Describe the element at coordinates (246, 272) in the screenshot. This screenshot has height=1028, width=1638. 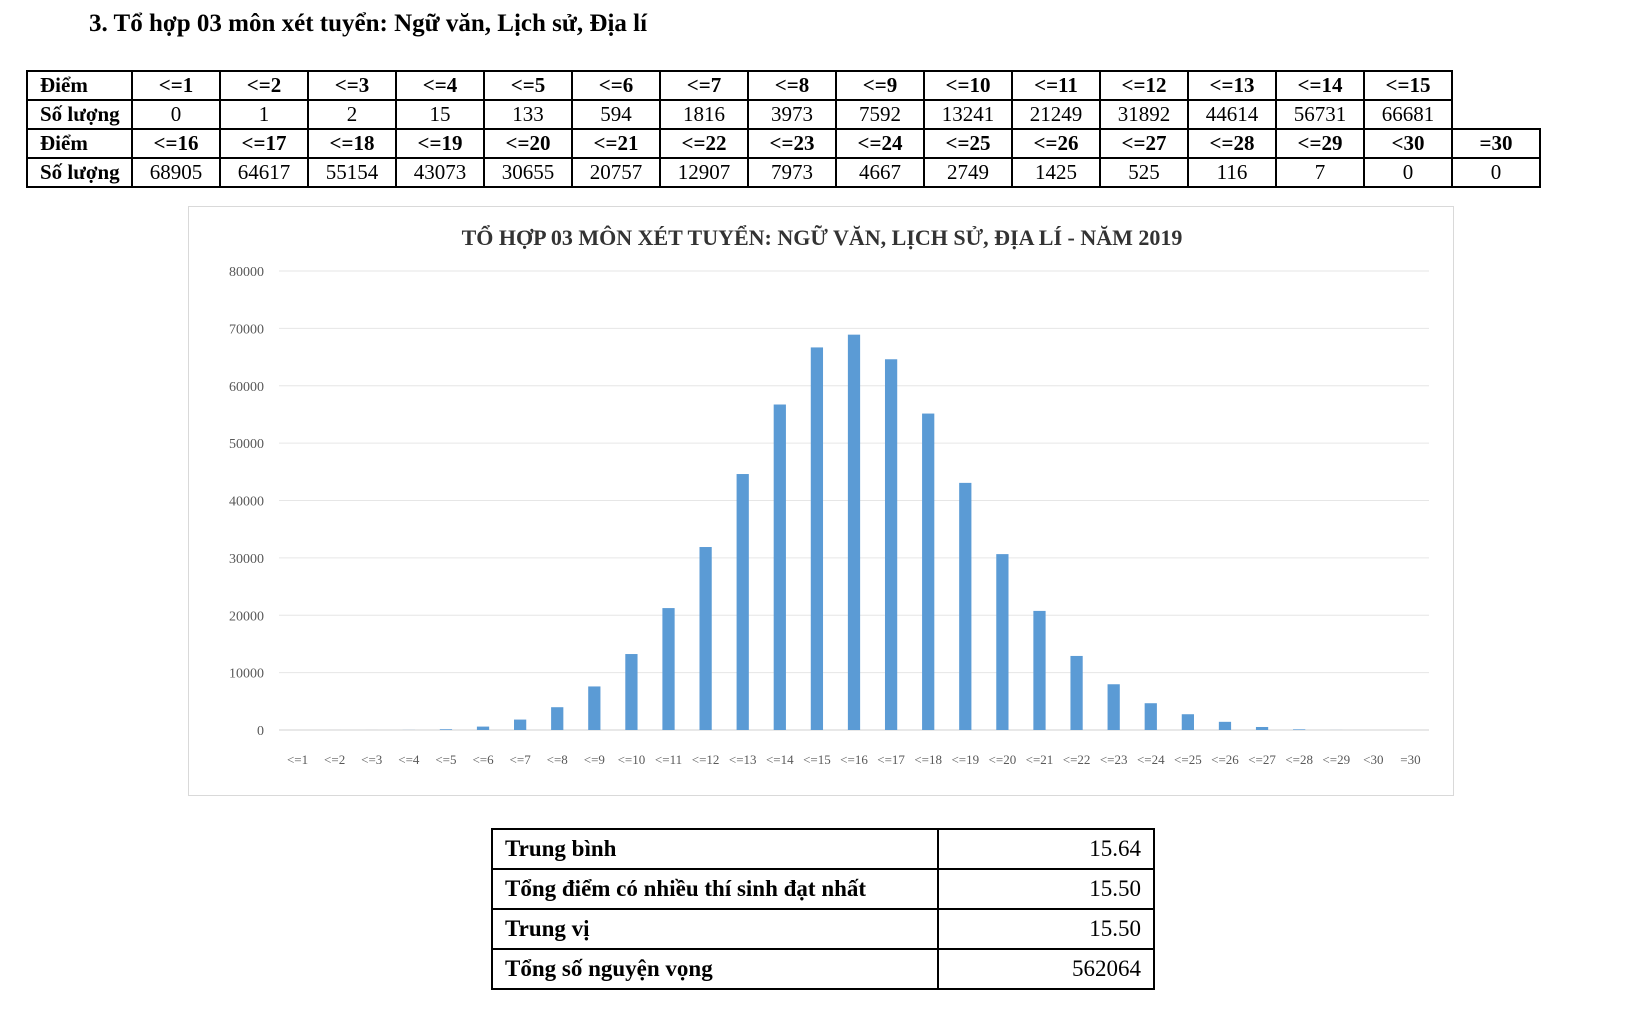
I see `y-tick-label: 80000` at that location.